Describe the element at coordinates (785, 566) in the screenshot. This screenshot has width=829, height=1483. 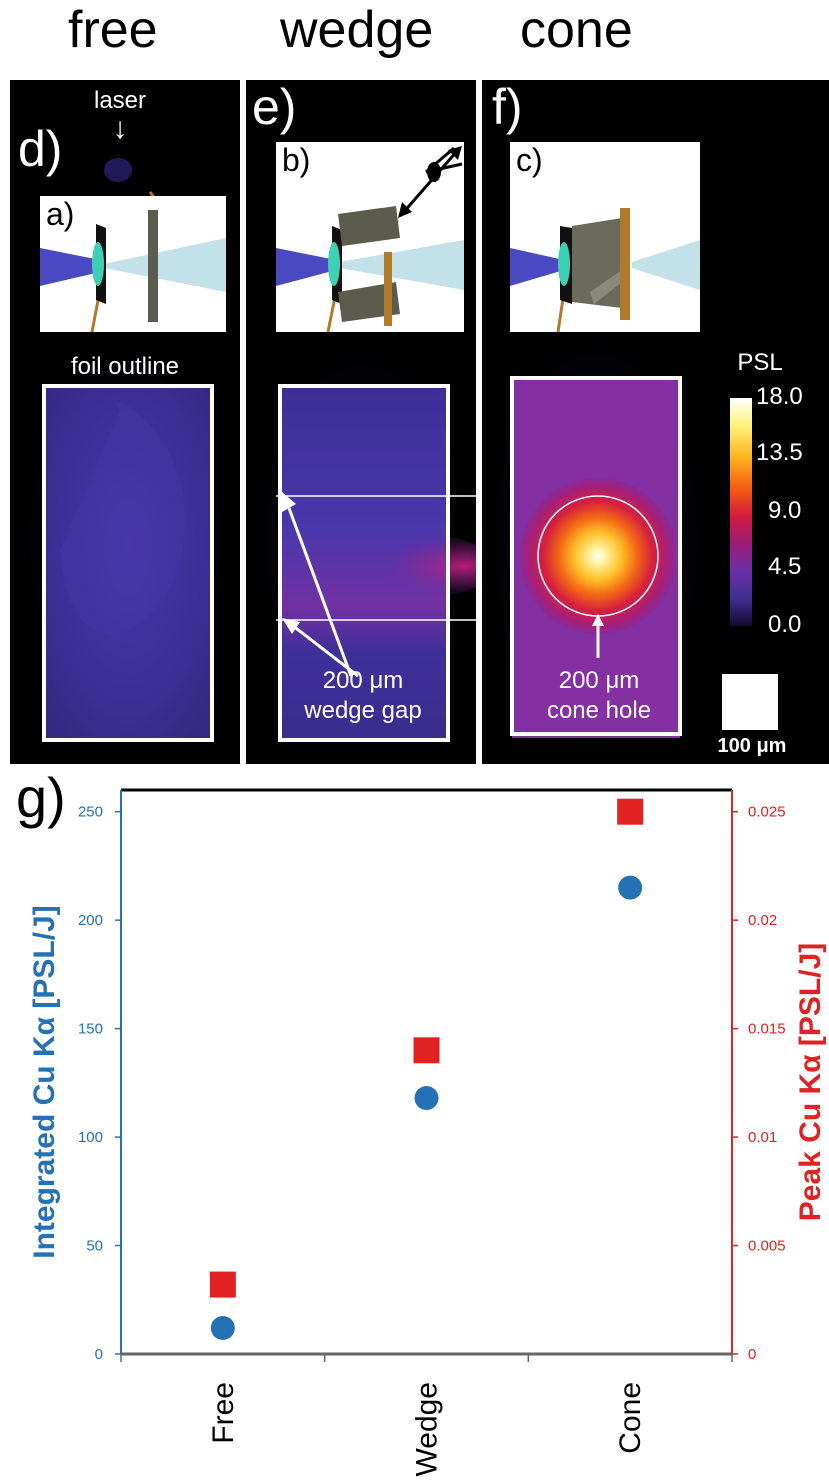
I see `colorbar-tick-3: 4.5` at that location.